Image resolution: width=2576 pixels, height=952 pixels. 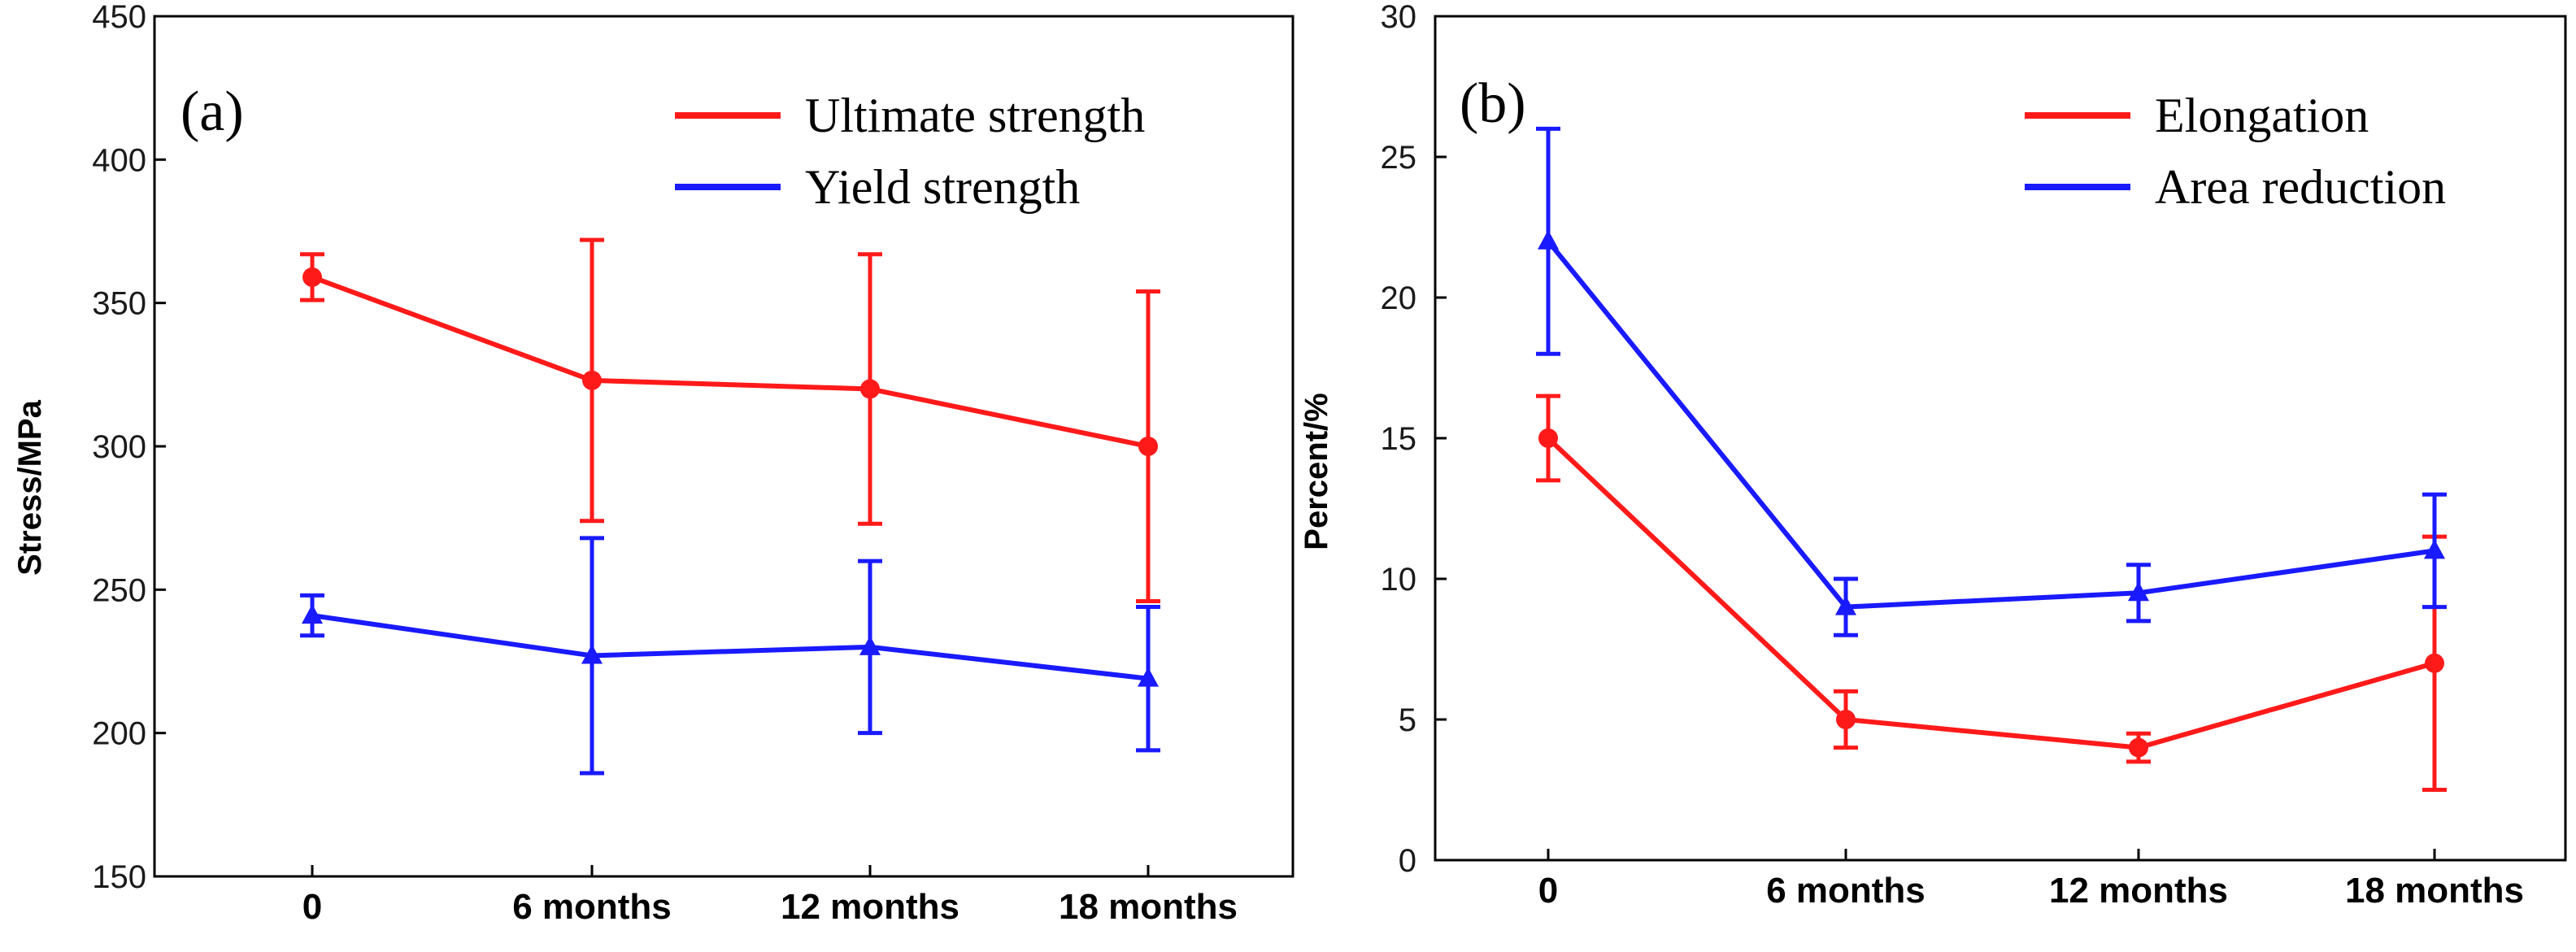 What do you see at coordinates (212, 111) in the screenshot?
I see `panel-a-label: (a)` at bounding box center [212, 111].